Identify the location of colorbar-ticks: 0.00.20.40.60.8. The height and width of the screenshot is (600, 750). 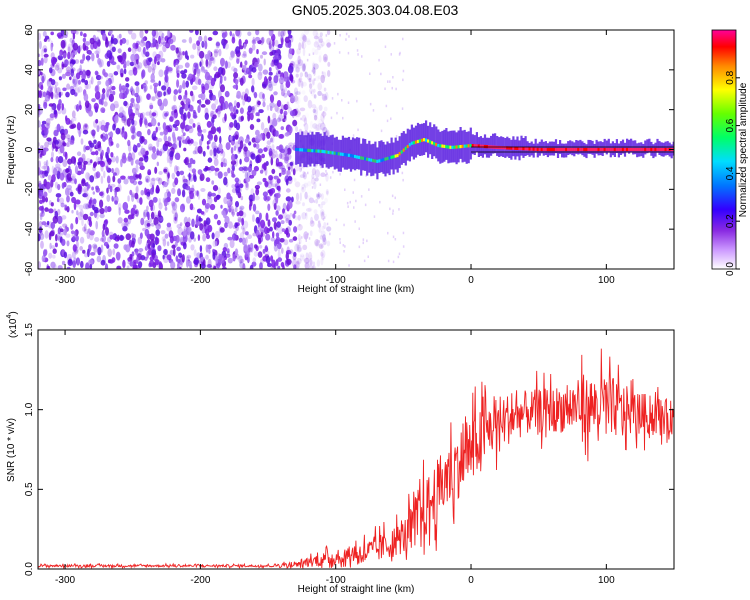
(732, 173).